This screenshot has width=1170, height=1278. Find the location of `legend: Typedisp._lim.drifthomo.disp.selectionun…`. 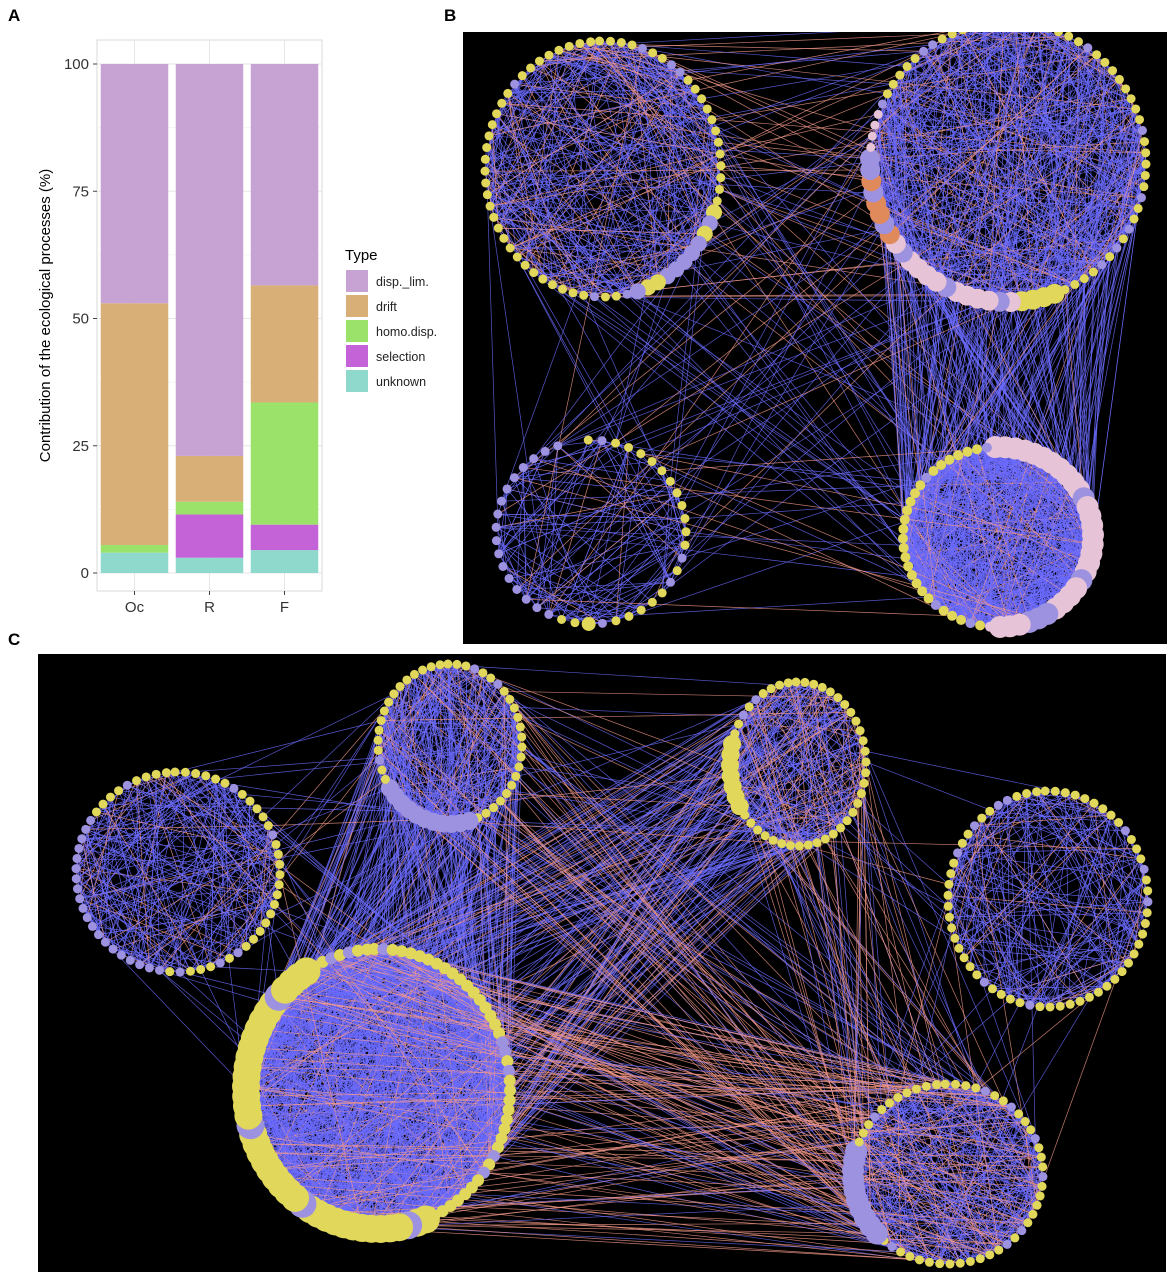

legend: Typedisp._lim.drifthomo.disp.selectionun… is located at coordinates (391, 319).